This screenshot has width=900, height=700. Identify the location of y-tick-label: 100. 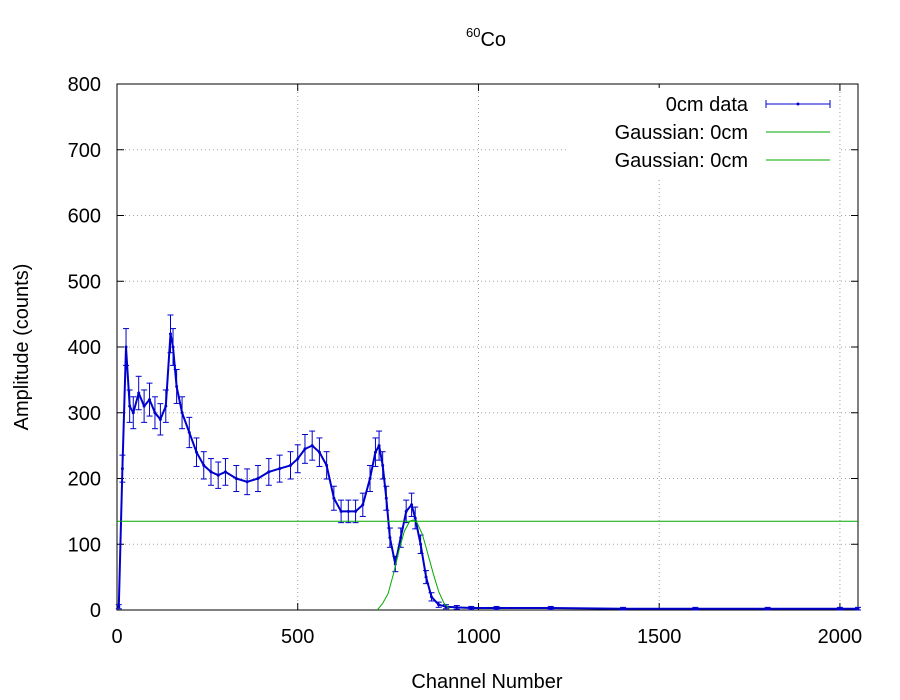
(84, 545).